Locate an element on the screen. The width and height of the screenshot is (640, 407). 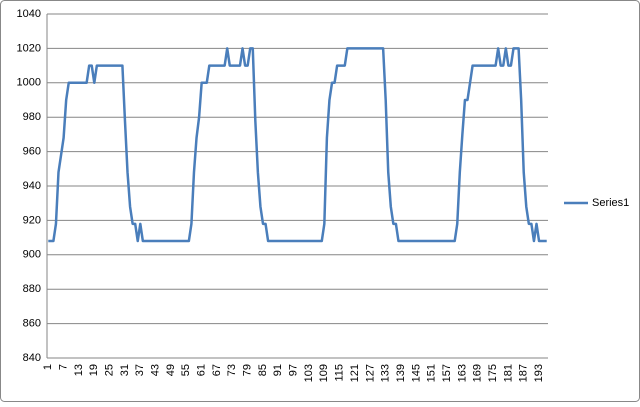
x-tick-label: 61 is located at coordinates (202, 370).